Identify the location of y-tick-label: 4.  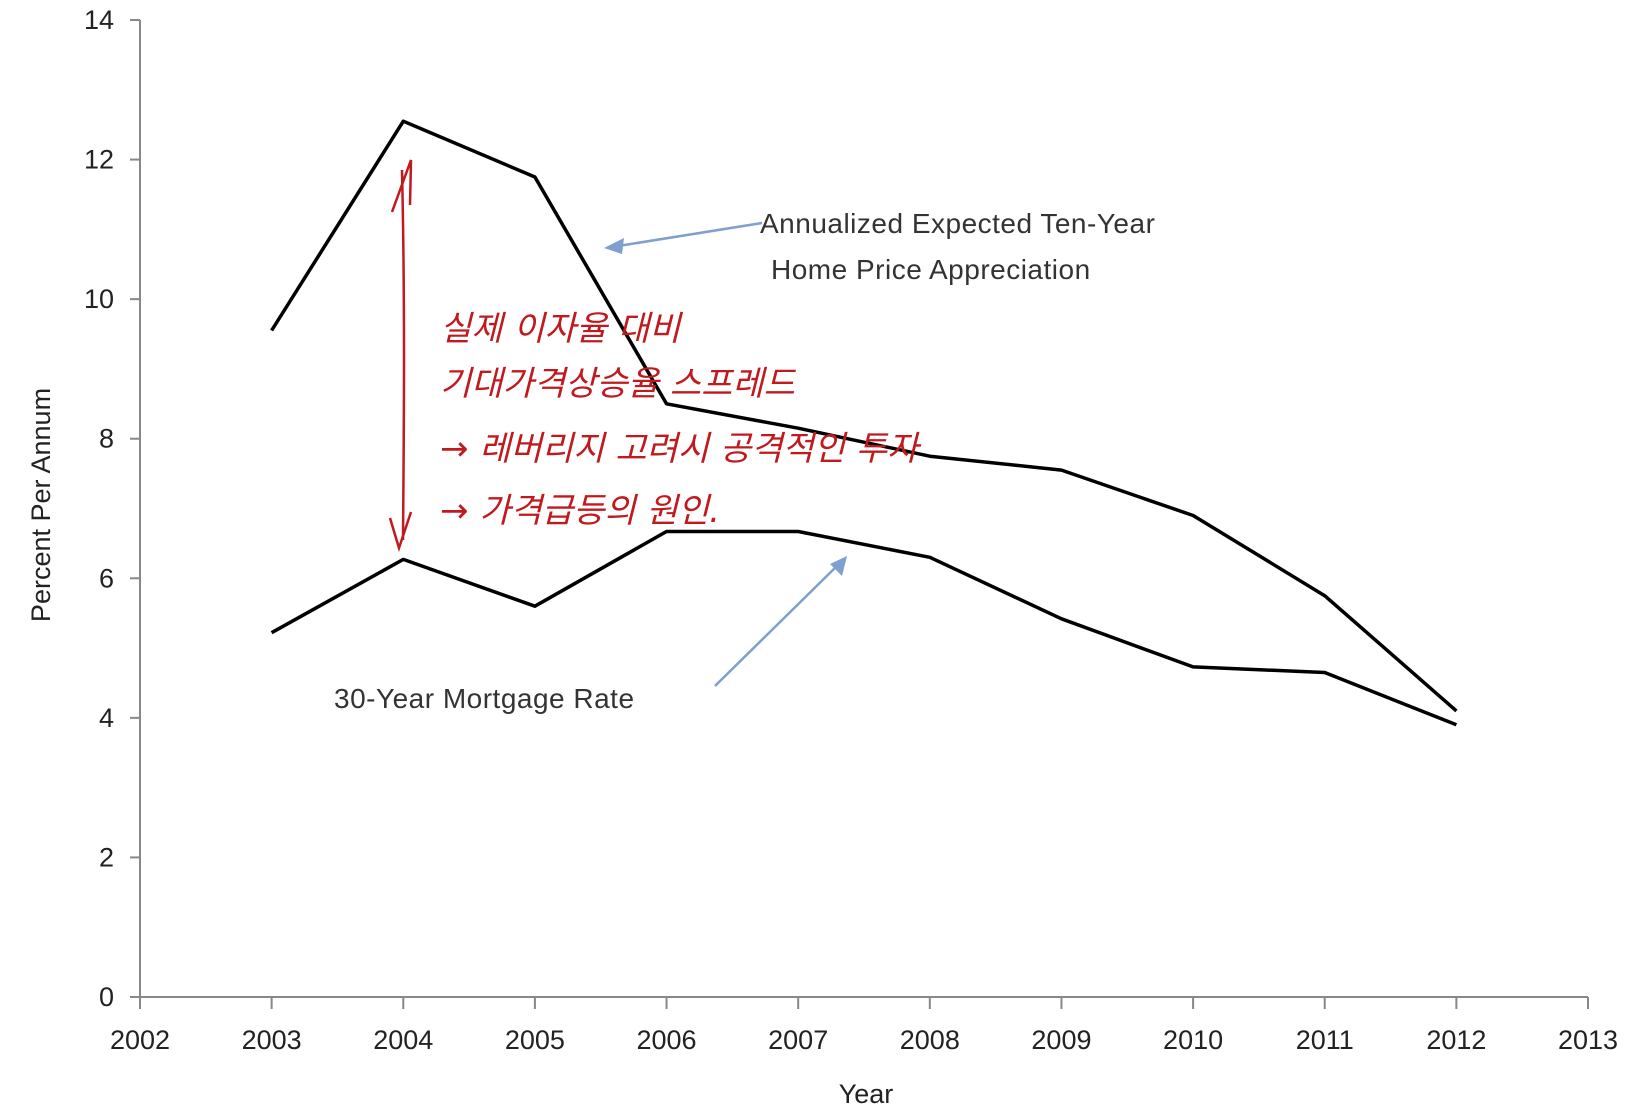
(106, 718).